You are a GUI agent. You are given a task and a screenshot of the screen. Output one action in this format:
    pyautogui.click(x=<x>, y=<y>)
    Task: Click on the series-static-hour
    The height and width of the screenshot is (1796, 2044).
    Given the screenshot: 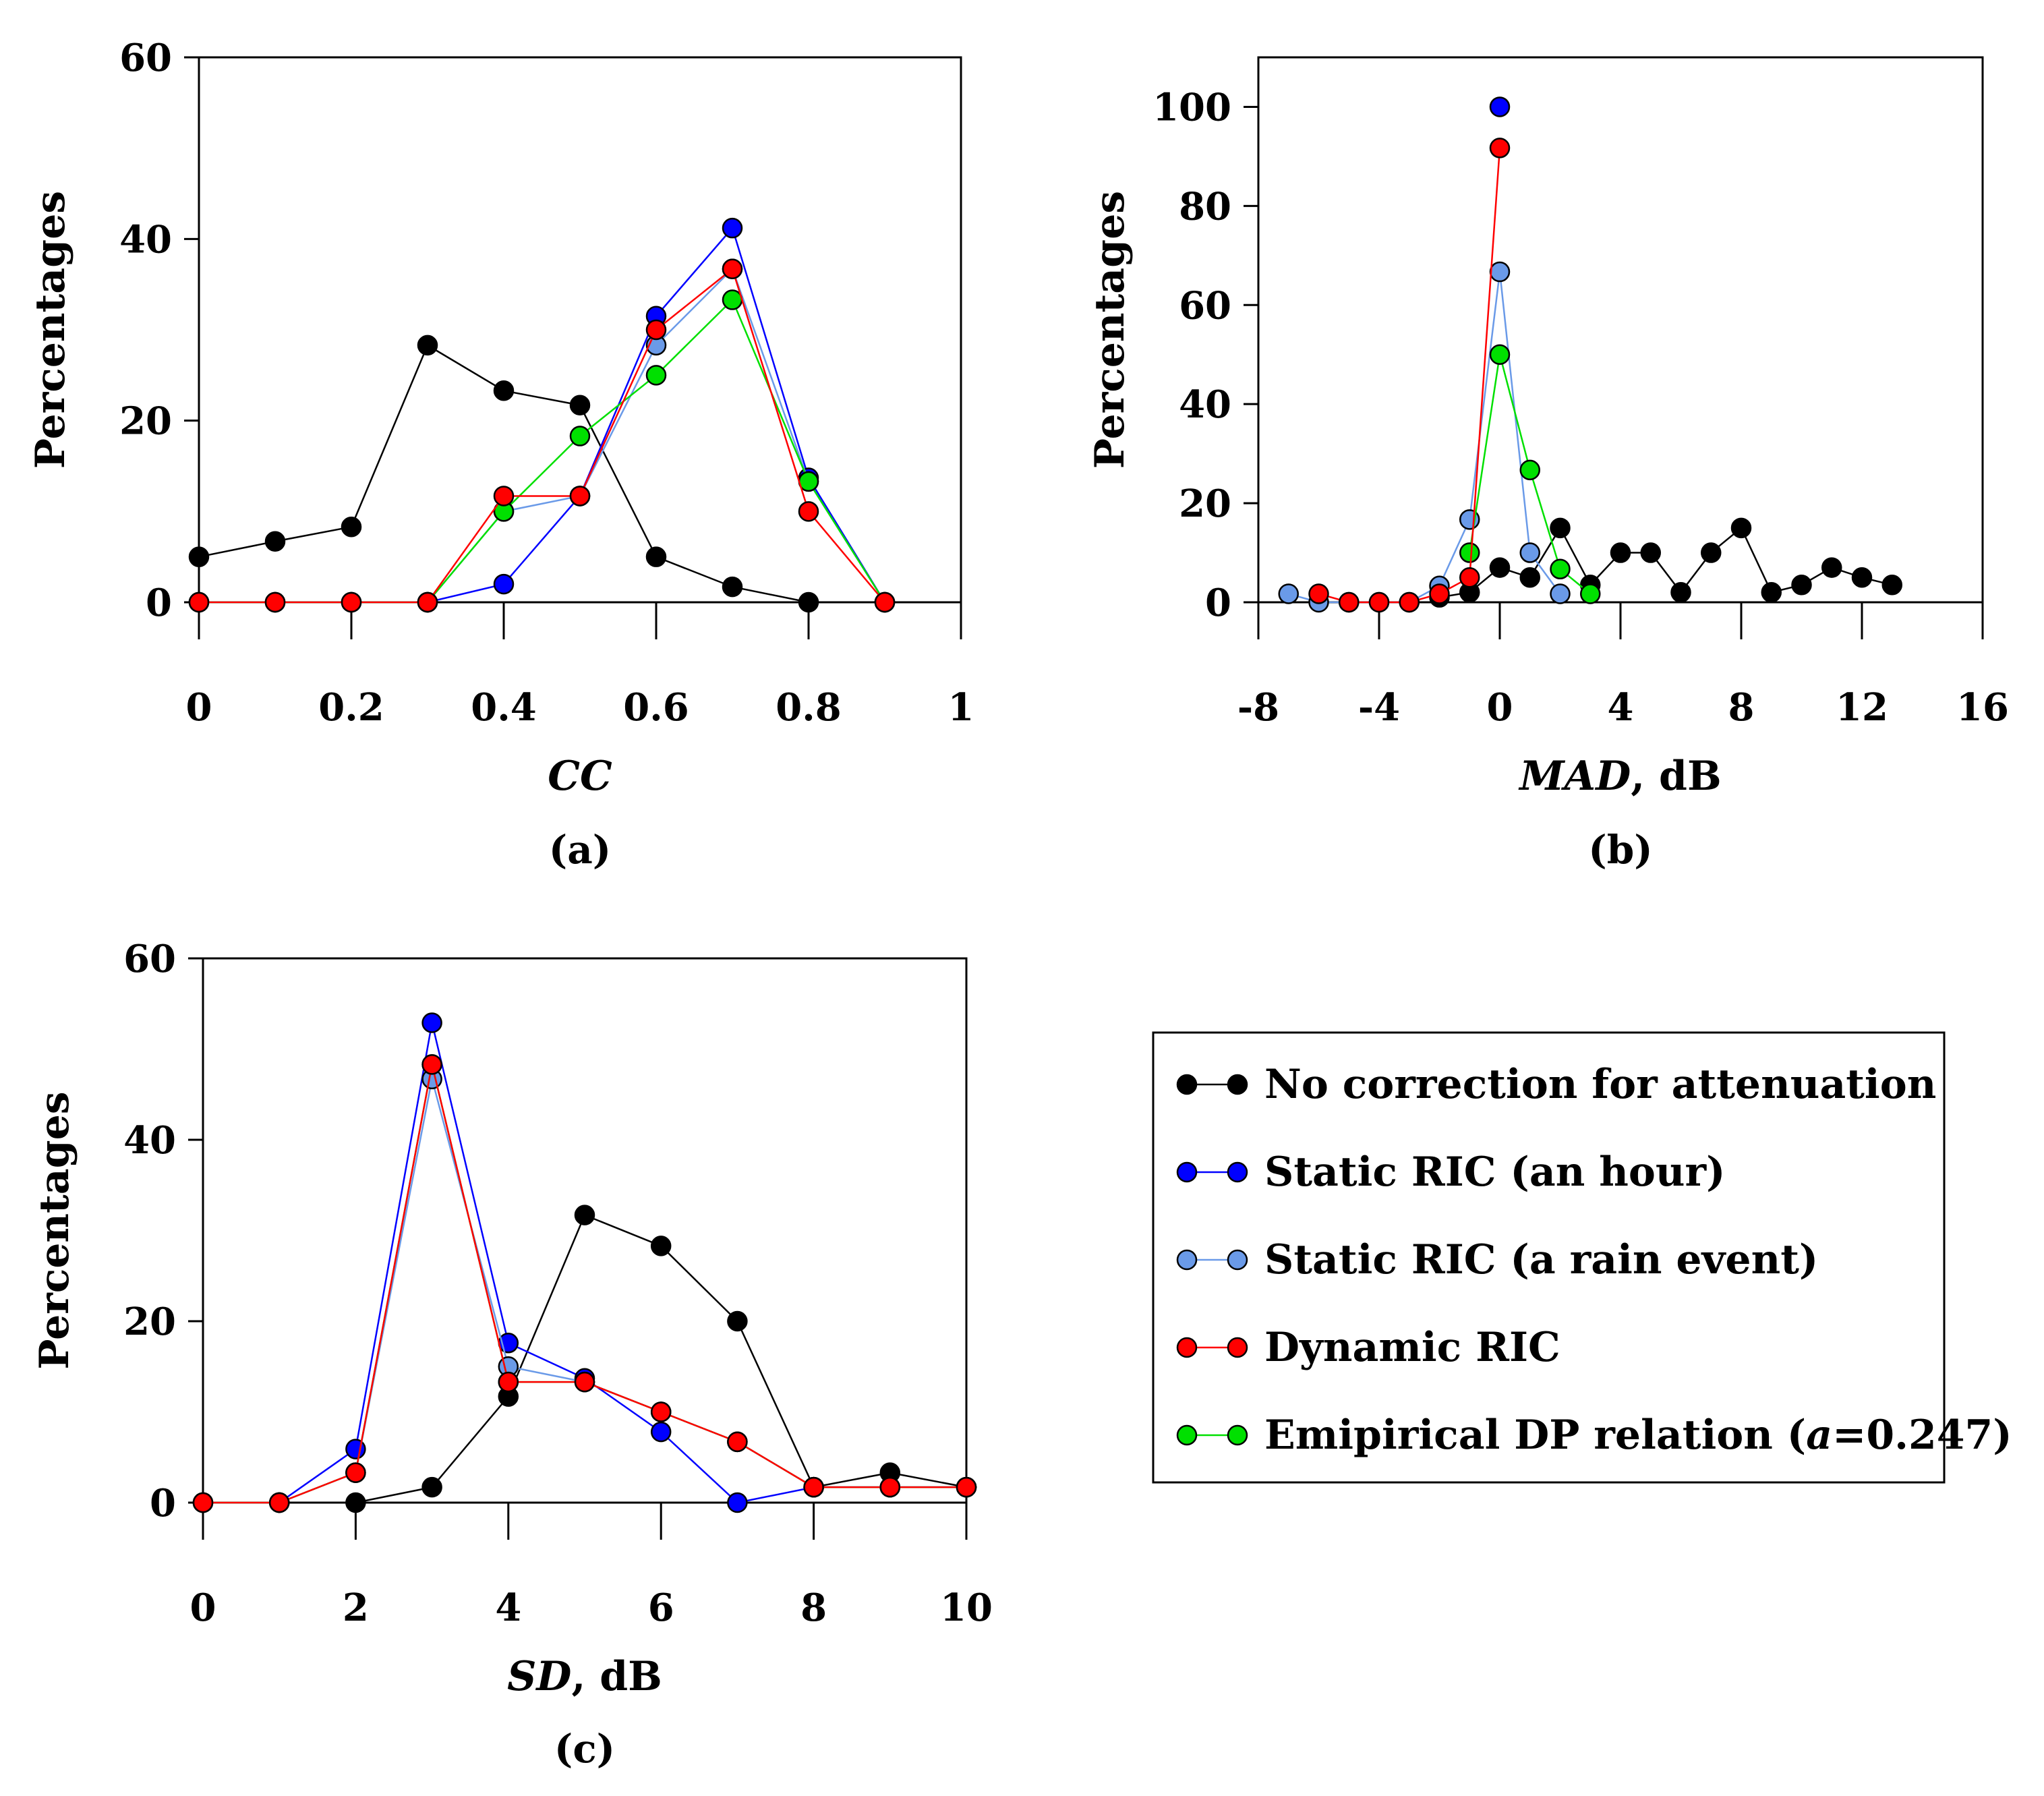 What is the action you would take?
    pyautogui.click(x=1500, y=107)
    